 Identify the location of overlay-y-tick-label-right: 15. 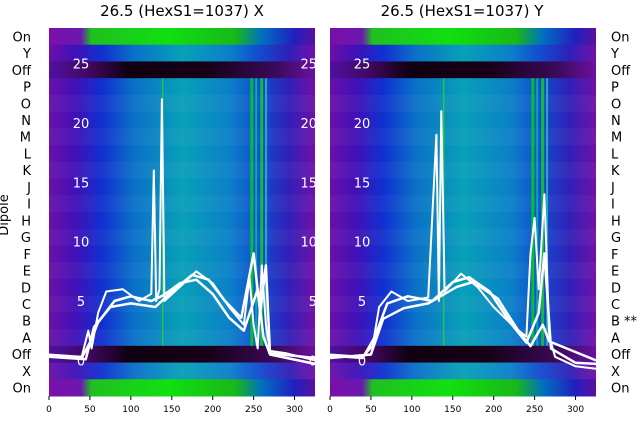
(308, 183).